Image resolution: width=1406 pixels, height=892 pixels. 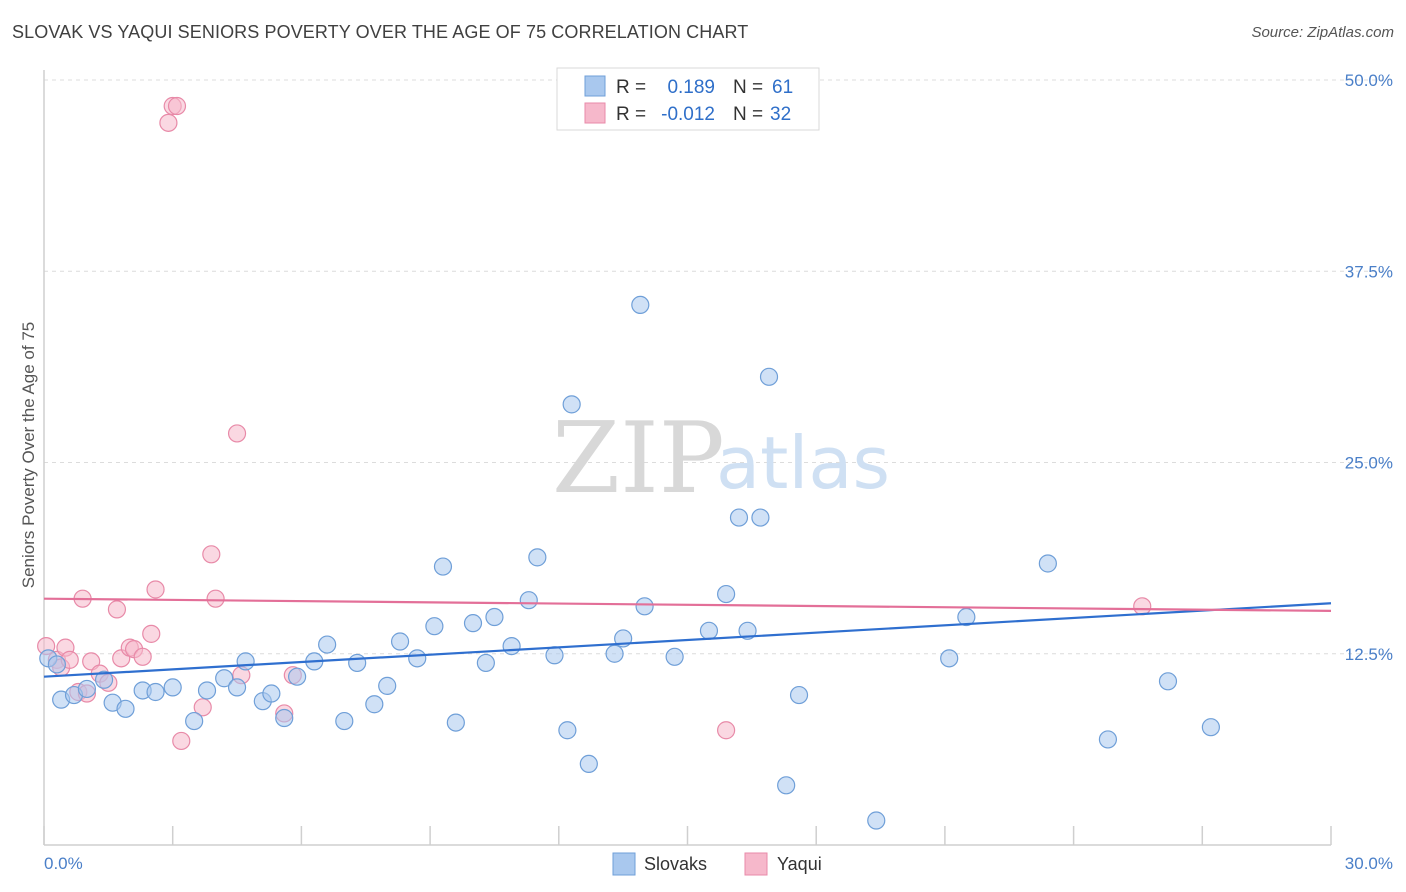 What do you see at coordinates (691, 87) in the screenshot?
I see `legend-r-value-slovaks: 0.189` at bounding box center [691, 87].